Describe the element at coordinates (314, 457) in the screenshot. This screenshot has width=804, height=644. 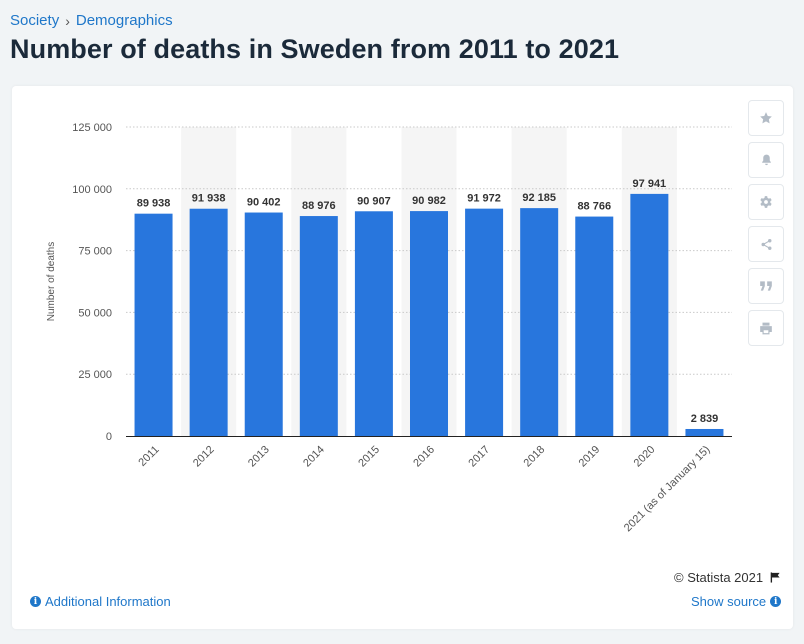
I see `x-tick-label: 2014` at that location.